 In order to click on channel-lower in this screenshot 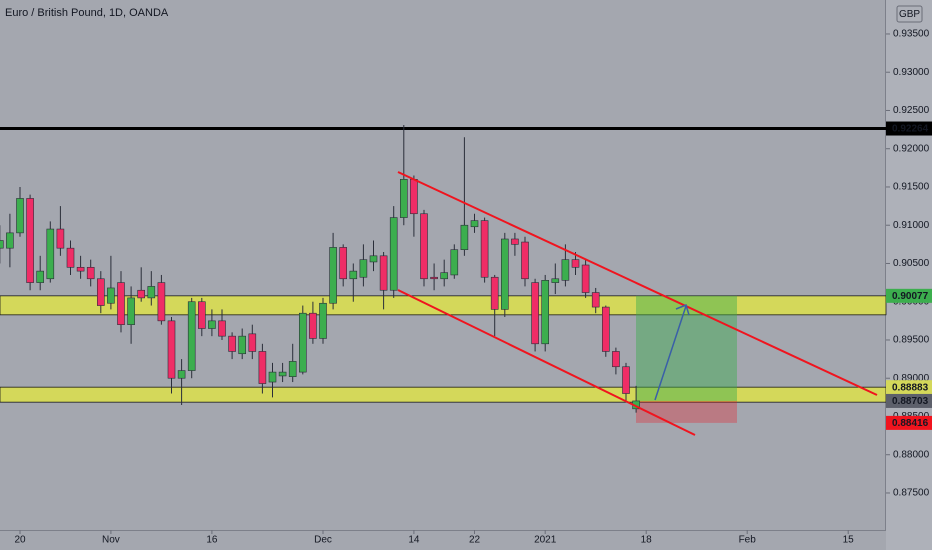, I will do `click(546, 362)`.